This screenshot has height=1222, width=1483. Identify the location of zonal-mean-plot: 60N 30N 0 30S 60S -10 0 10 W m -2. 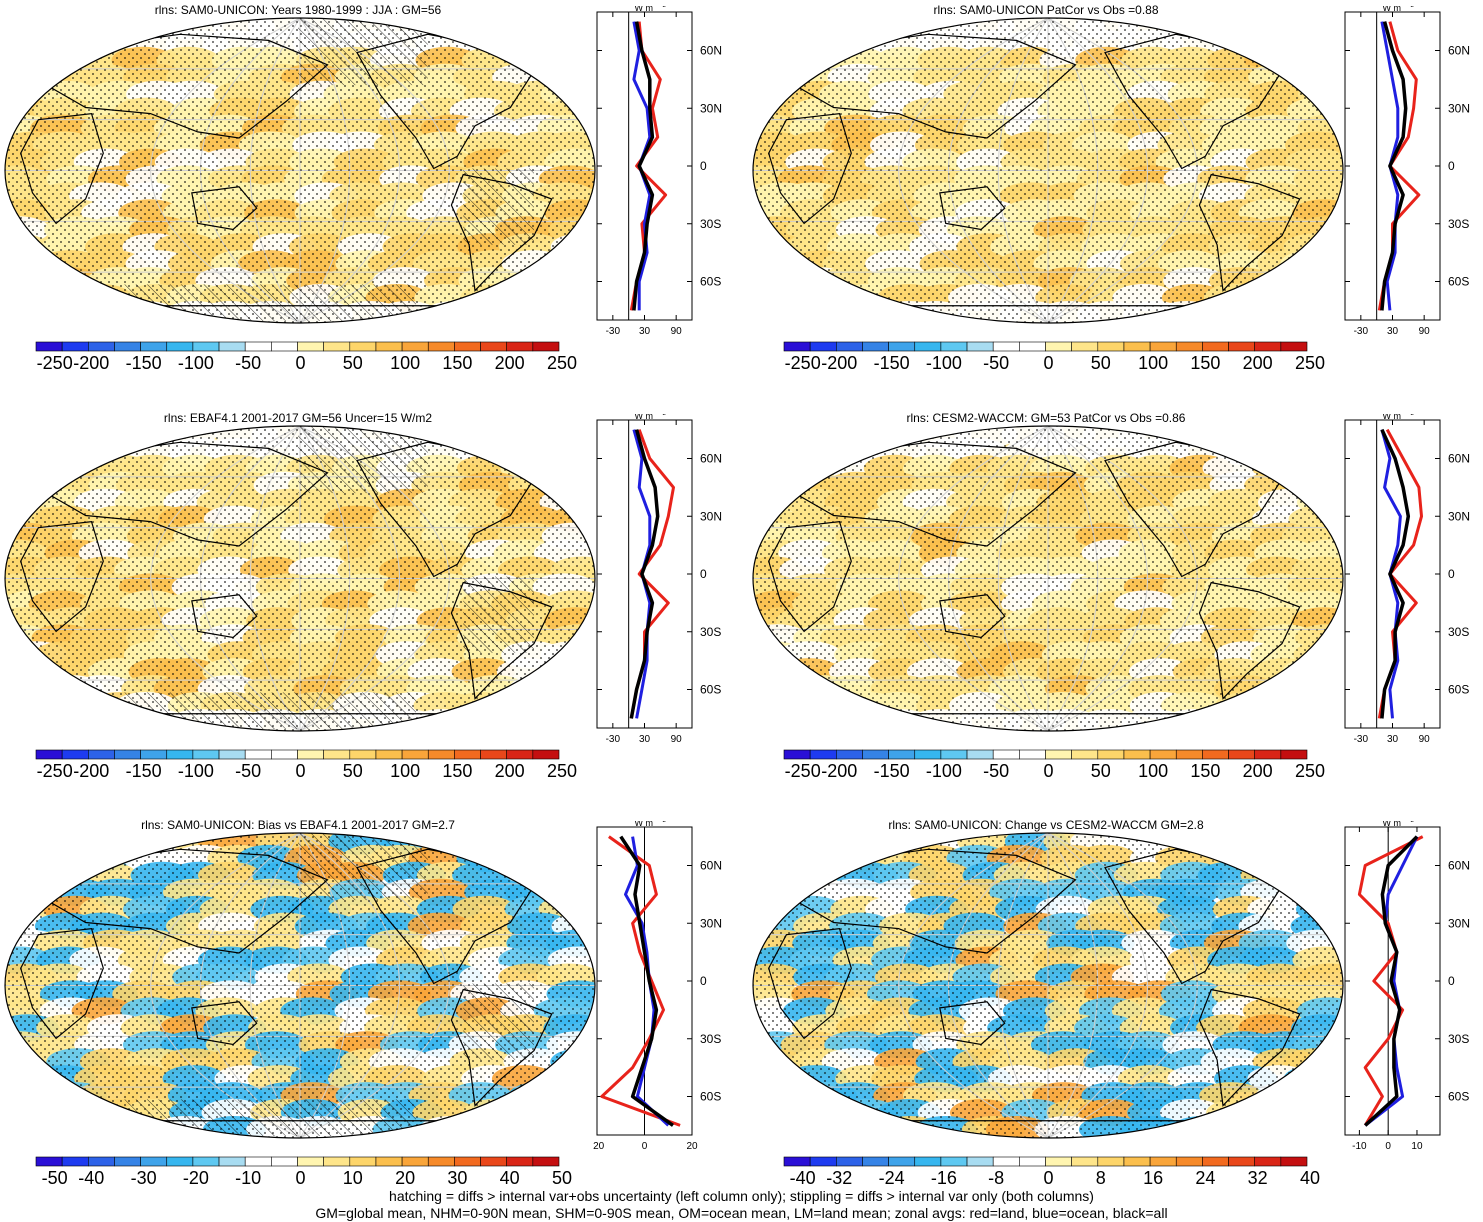
(1407, 986).